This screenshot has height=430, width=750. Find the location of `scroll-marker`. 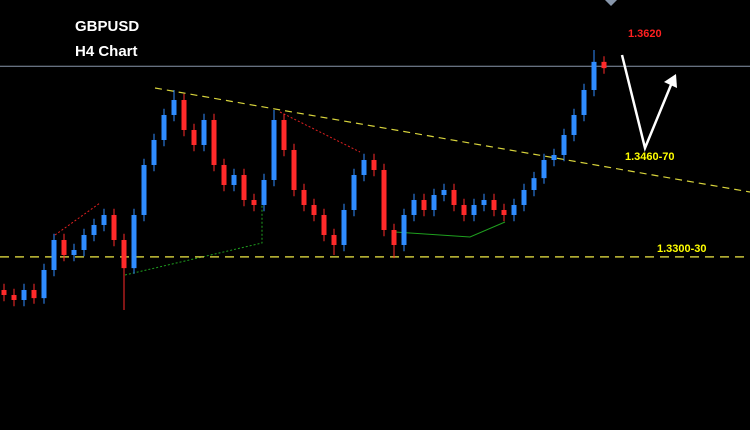

scroll-marker is located at coordinates (611, 3).